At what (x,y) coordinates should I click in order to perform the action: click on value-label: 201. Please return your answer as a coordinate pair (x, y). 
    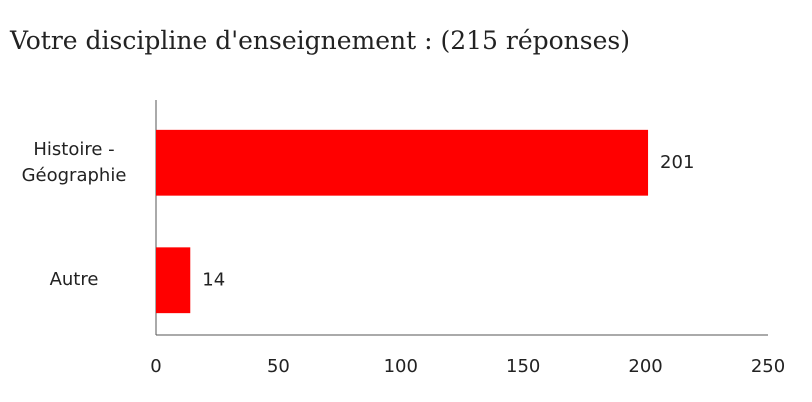
    Looking at the image, I should click on (677, 162).